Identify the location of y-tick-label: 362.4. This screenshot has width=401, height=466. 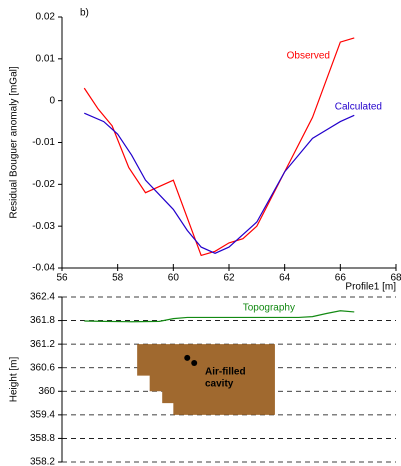
(42, 297).